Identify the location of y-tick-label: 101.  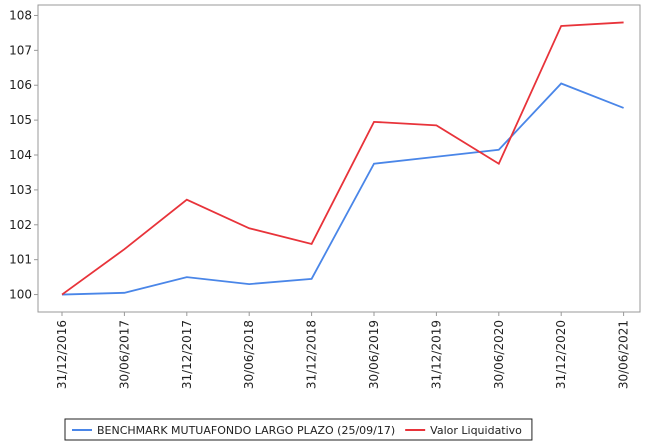
(20, 260).